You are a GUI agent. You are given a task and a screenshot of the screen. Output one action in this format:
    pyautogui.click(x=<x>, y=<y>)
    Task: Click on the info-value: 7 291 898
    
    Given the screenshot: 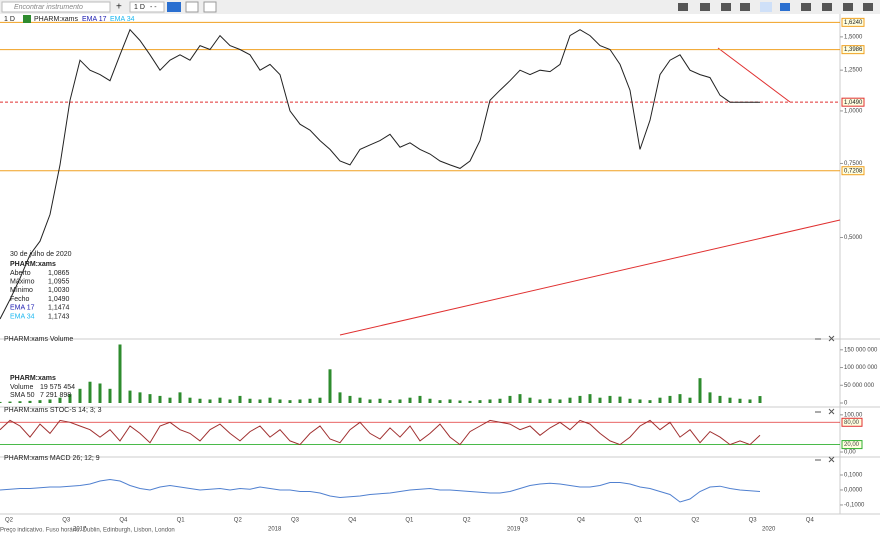 What is the action you would take?
    pyautogui.click(x=55, y=395)
    